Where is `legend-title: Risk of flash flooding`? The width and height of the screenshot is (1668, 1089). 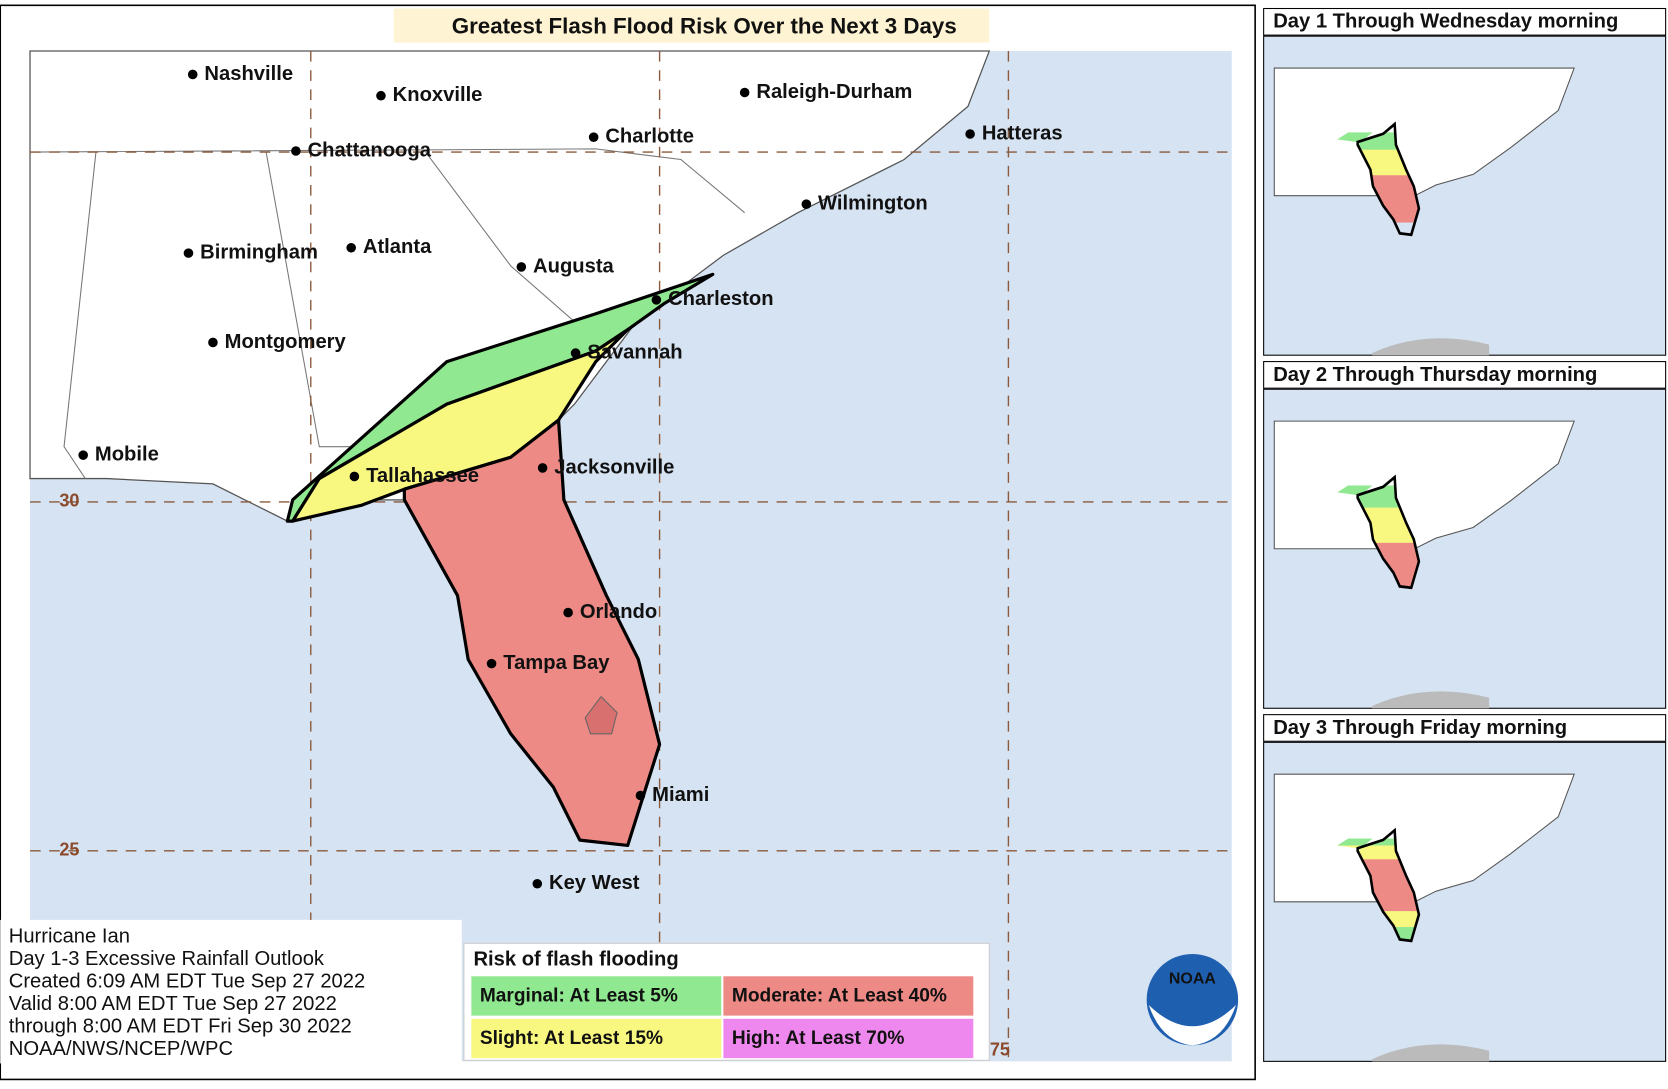
legend-title: Risk of flash flooding is located at coordinates (575, 960).